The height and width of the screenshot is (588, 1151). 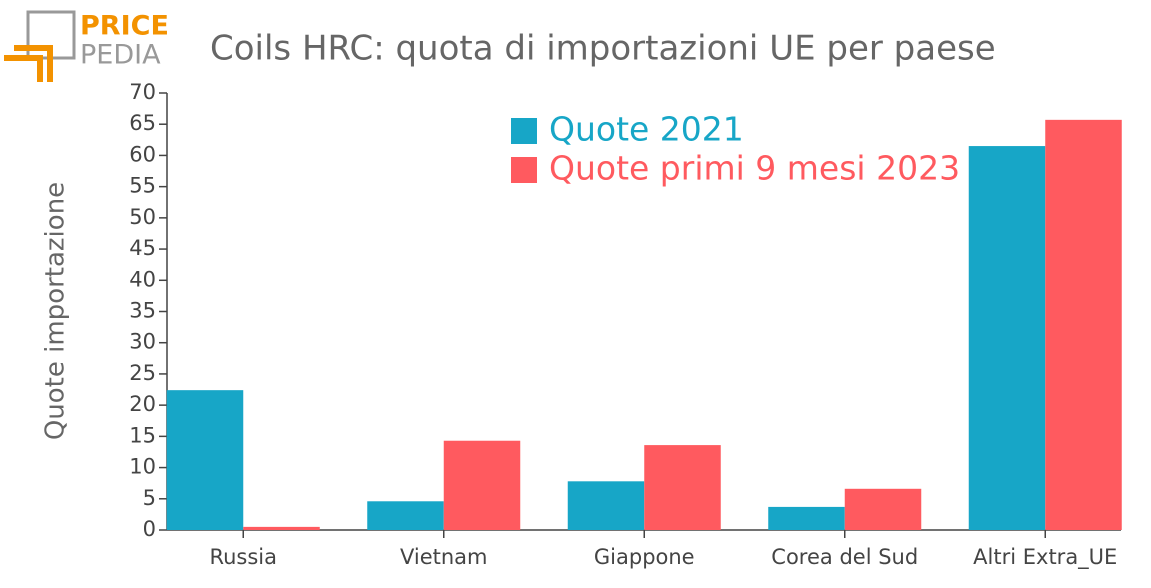 What do you see at coordinates (142, 123) in the screenshot?
I see `y-tick-label: 65` at bounding box center [142, 123].